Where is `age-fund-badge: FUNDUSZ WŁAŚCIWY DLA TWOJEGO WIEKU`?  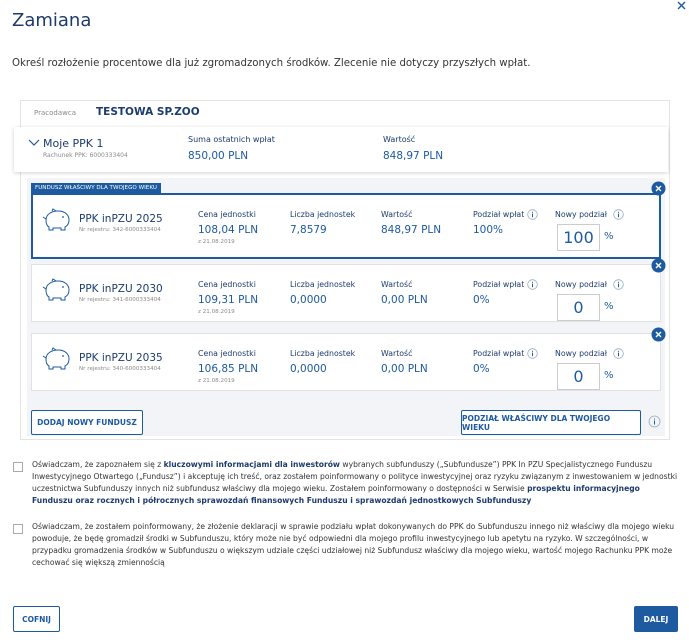
age-fund-badge: FUNDUSZ WŁAŚCIWY DLA TWOJEGO WIEKU is located at coordinates (96, 188).